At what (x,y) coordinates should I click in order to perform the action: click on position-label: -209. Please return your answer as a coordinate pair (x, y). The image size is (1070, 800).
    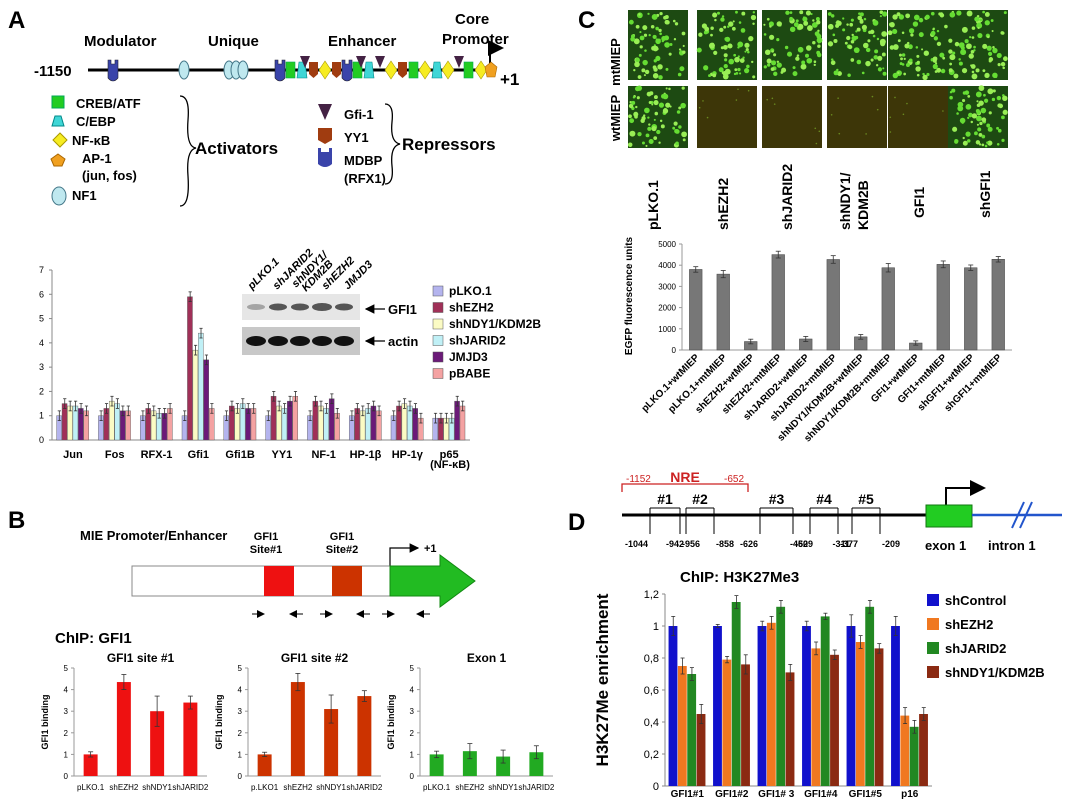
    Looking at the image, I should click on (891, 544).